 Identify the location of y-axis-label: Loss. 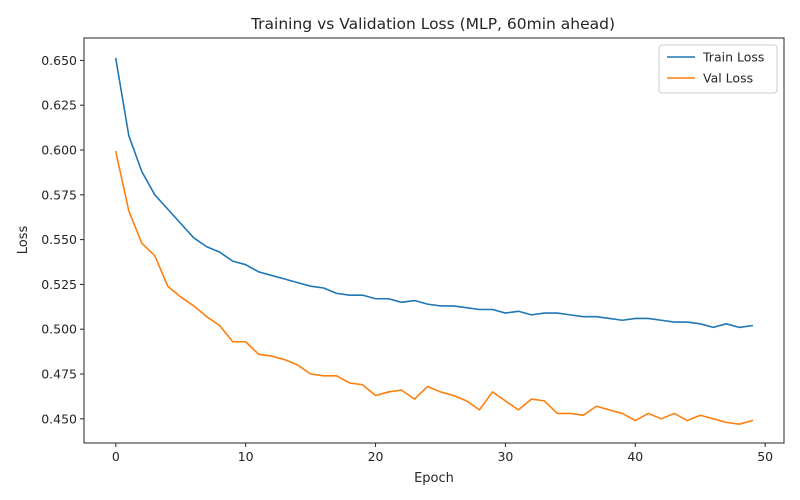
(23, 240).